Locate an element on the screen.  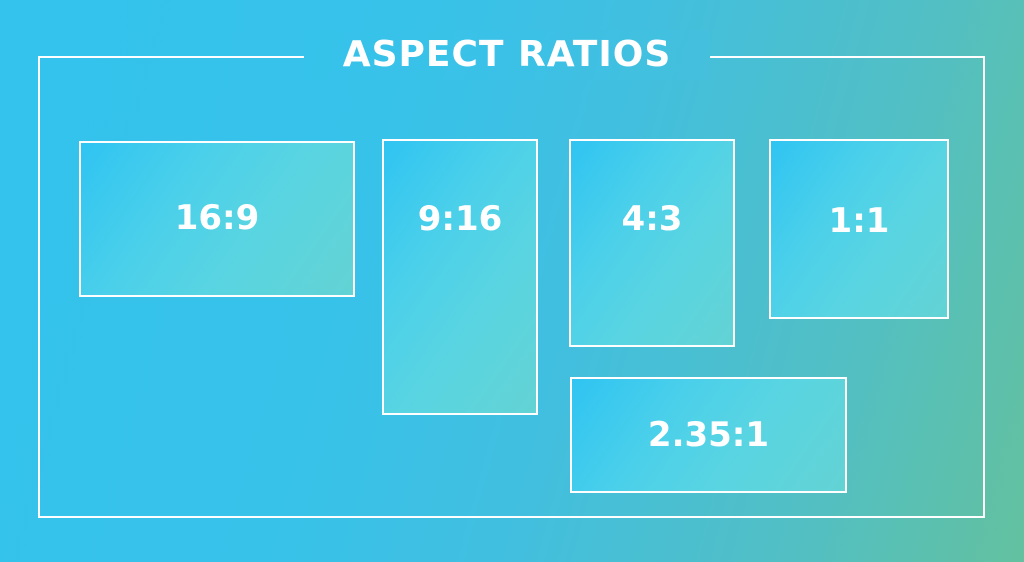
ratio-label-16-9: 16:9 is located at coordinates (217, 218).